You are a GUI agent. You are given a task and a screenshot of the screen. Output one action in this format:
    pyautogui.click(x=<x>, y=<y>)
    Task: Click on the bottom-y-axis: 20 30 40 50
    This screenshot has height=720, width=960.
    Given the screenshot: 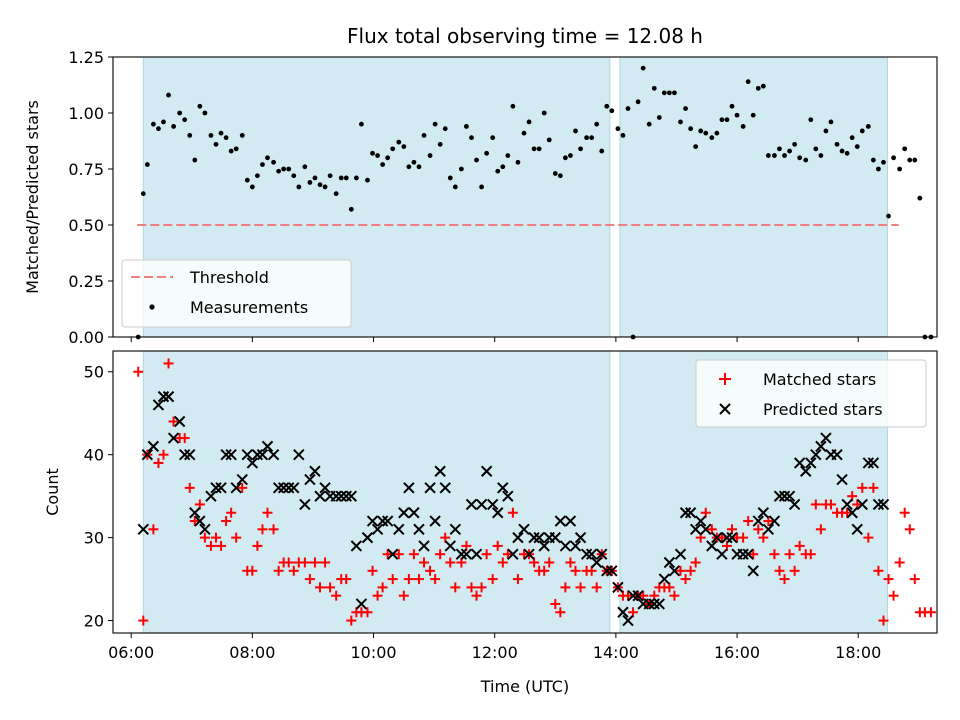 What is the action you would take?
    pyautogui.click(x=98, y=497)
    